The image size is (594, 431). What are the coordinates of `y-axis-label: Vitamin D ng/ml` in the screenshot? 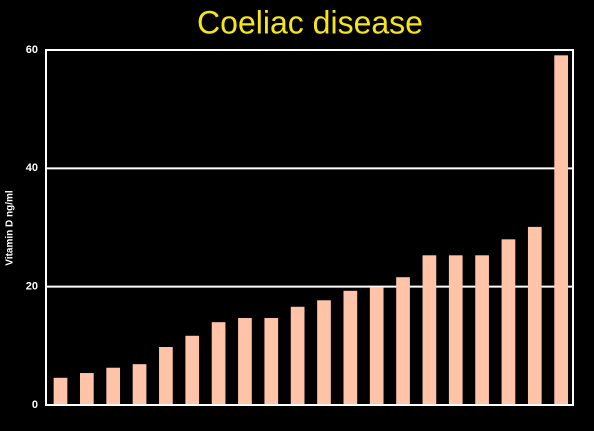 It's located at (10, 228).